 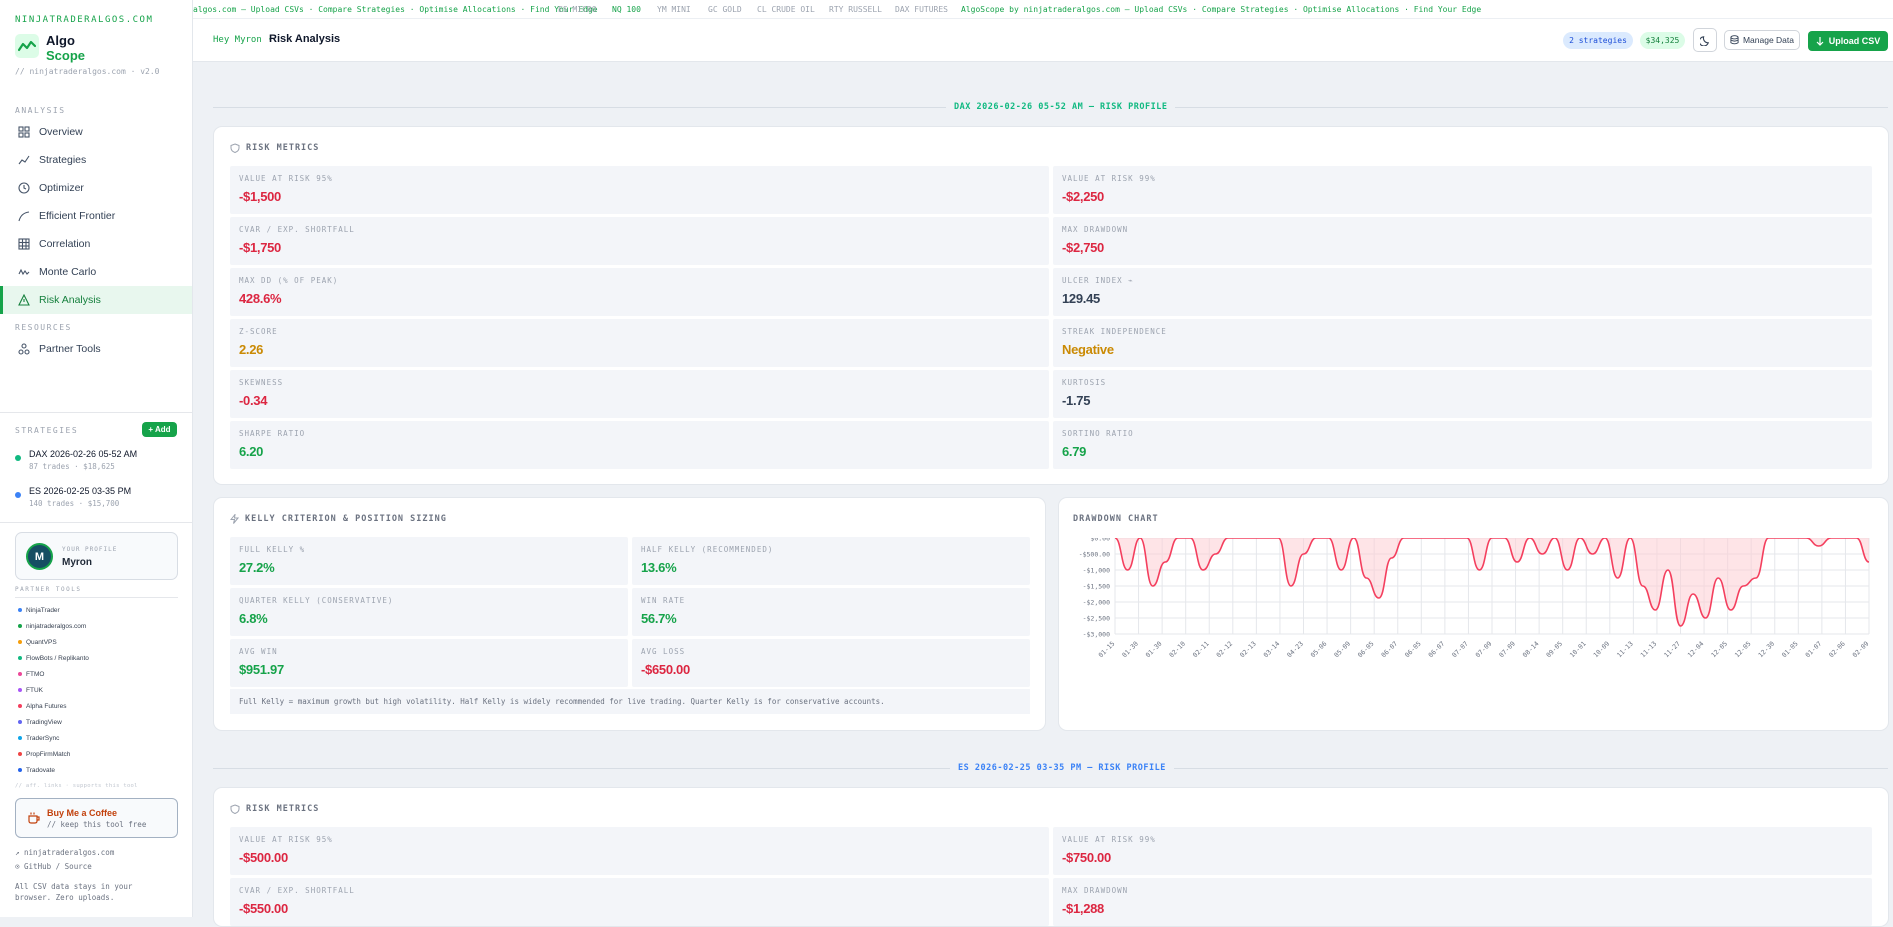 I want to click on partner-link: TraderSync, so click(x=38, y=738).